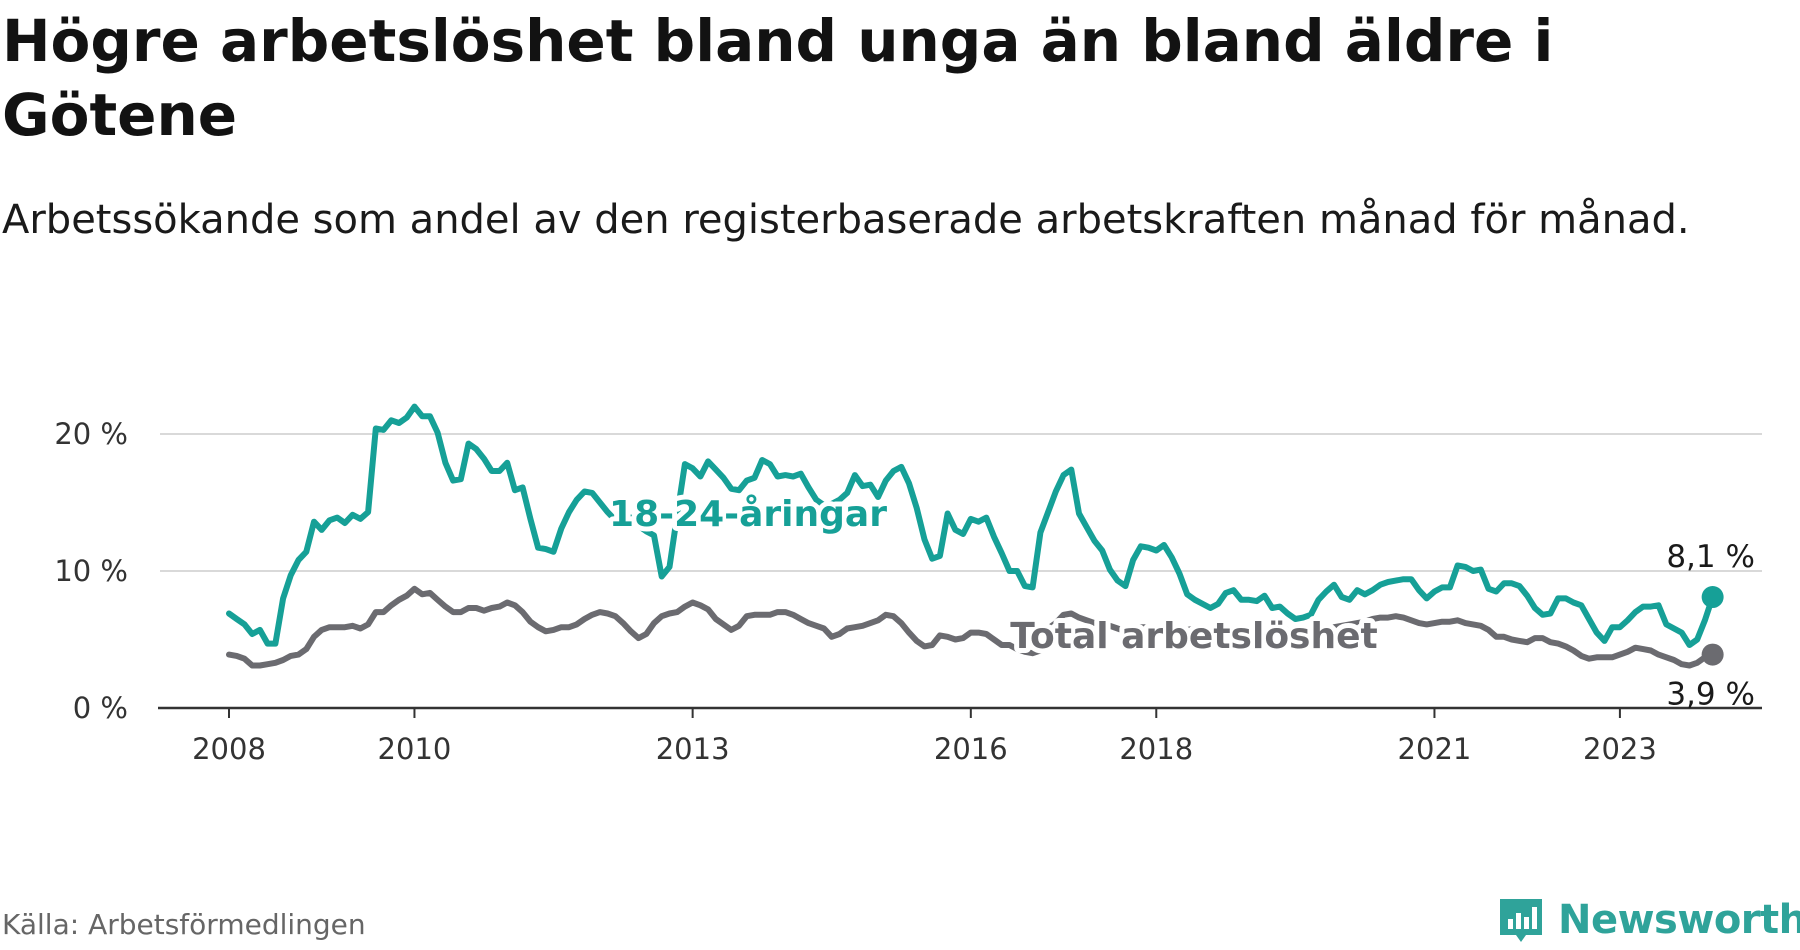  I want to click on series-label-youth: 18-24-åringar, so click(748, 514).